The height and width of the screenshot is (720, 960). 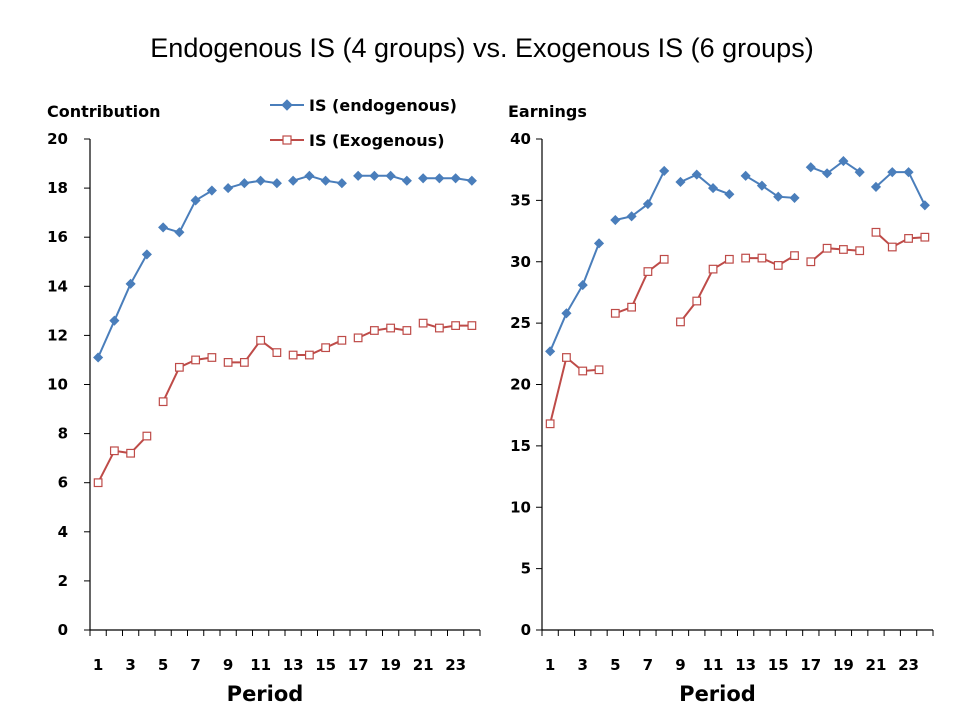 What do you see at coordinates (583, 665) in the screenshot?
I see `x-tick-label: 3` at bounding box center [583, 665].